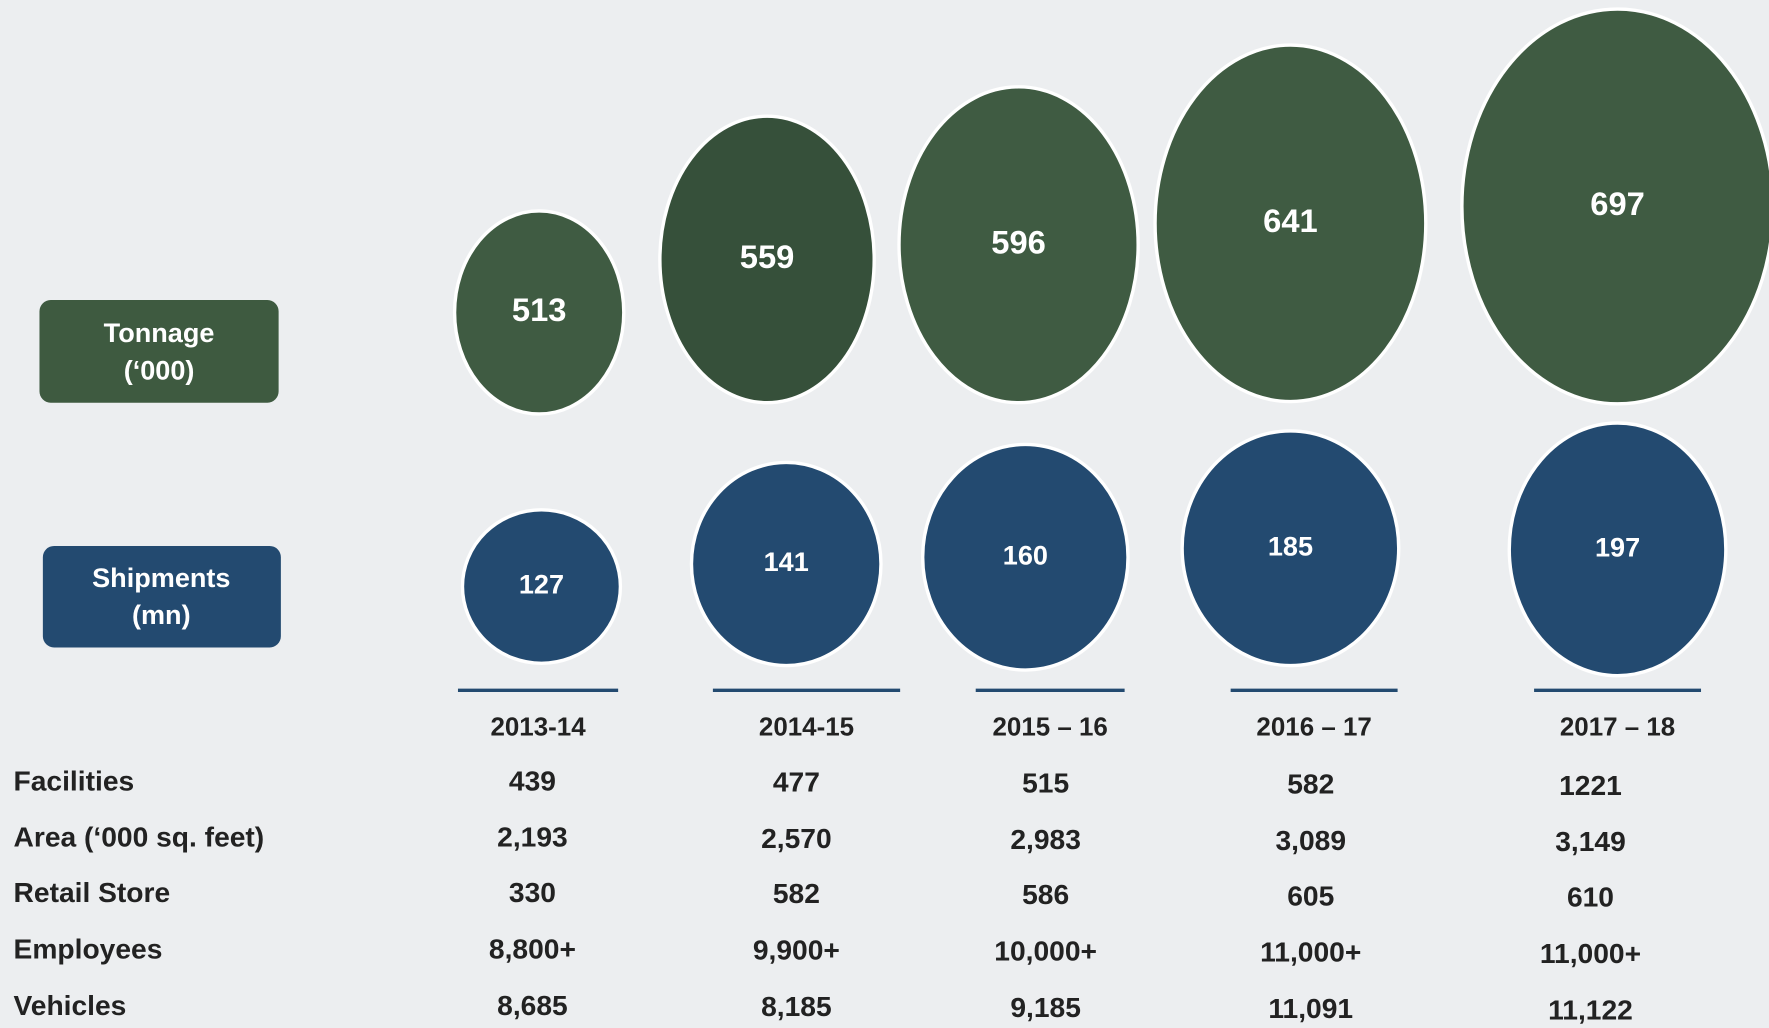  What do you see at coordinates (1045, 1007) in the screenshot?
I see `cell: 9,185` at bounding box center [1045, 1007].